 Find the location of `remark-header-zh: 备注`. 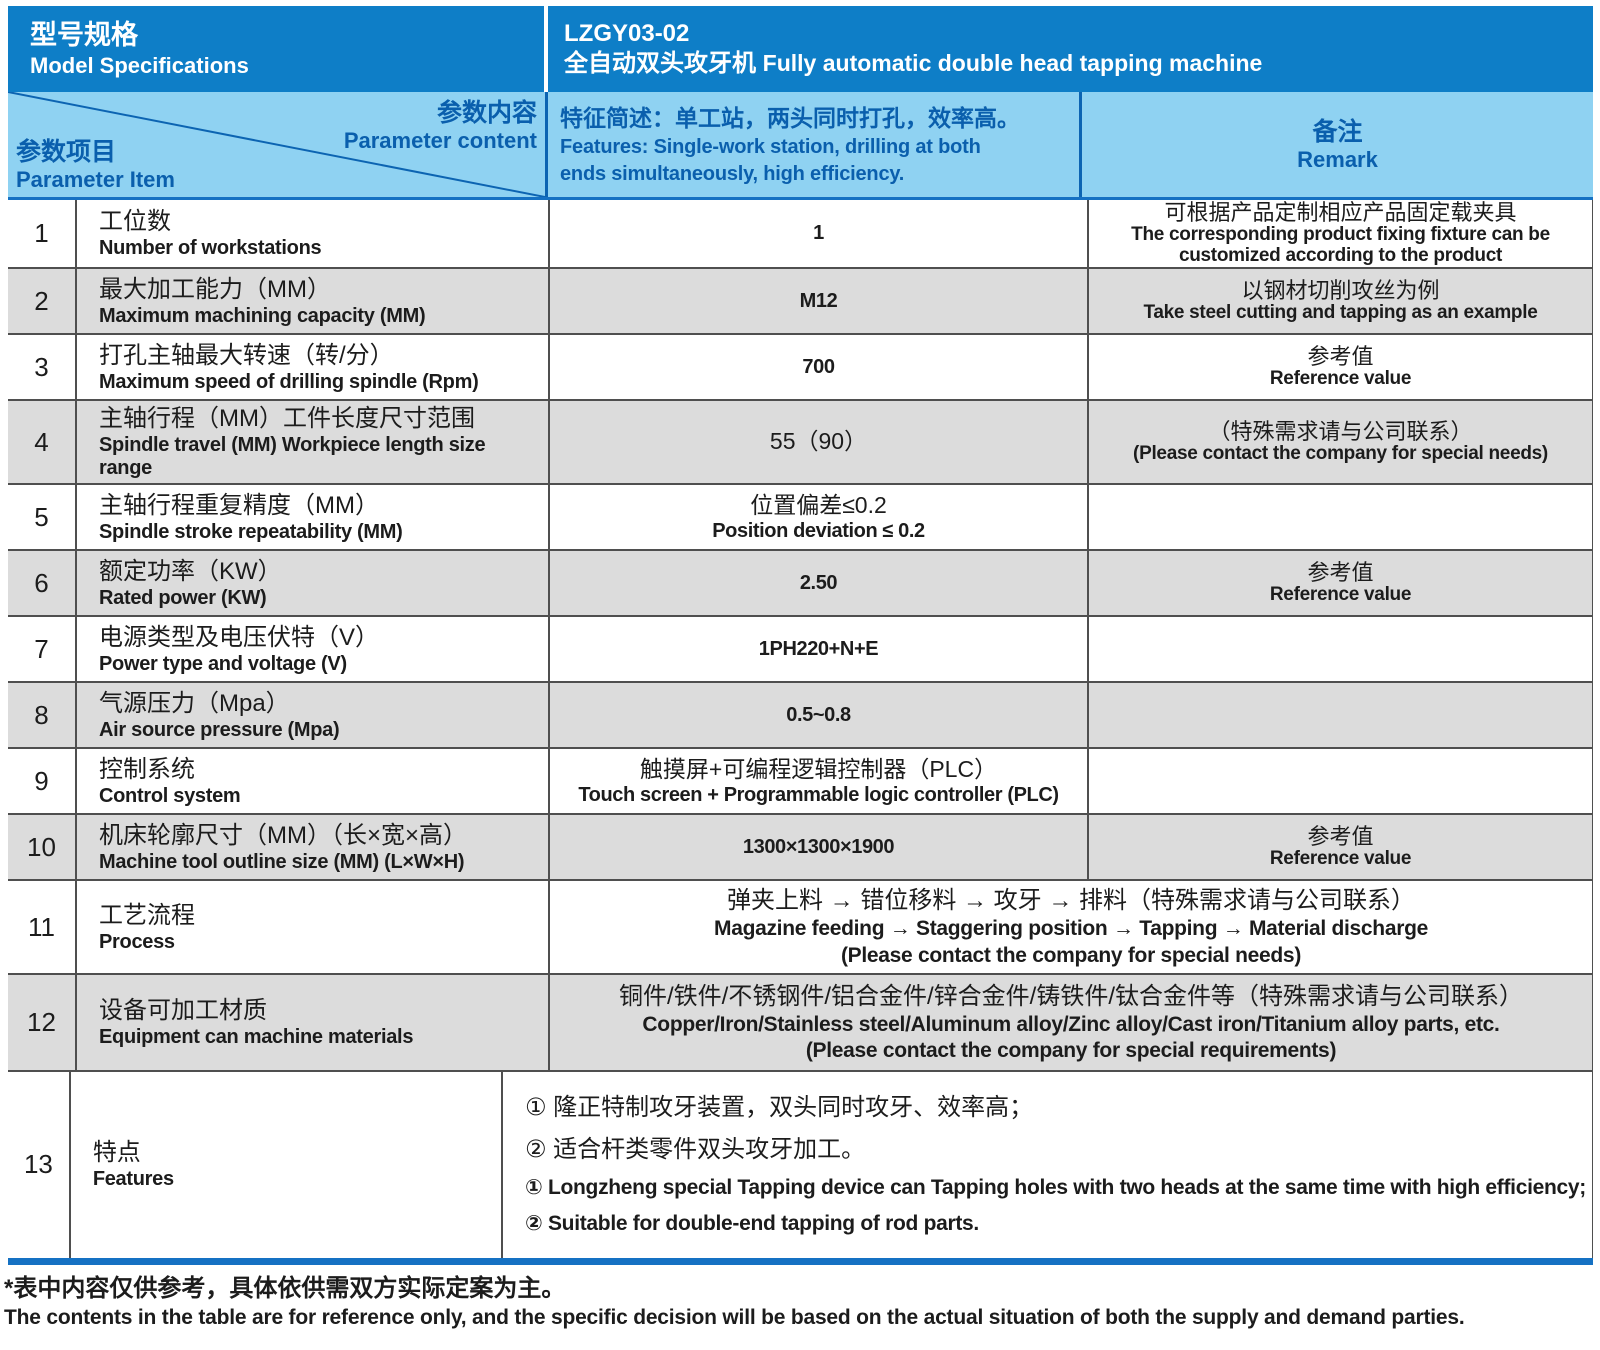

remark-header-zh: 备注 is located at coordinates (1337, 131).